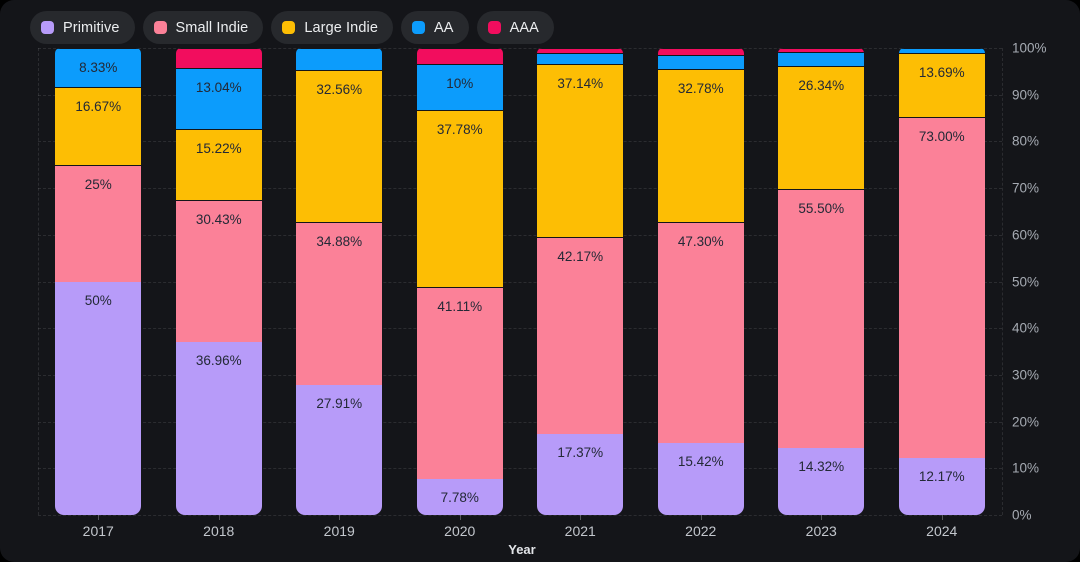 The image size is (1080, 562). I want to click on segment-value-label: 26.34%, so click(821, 85).